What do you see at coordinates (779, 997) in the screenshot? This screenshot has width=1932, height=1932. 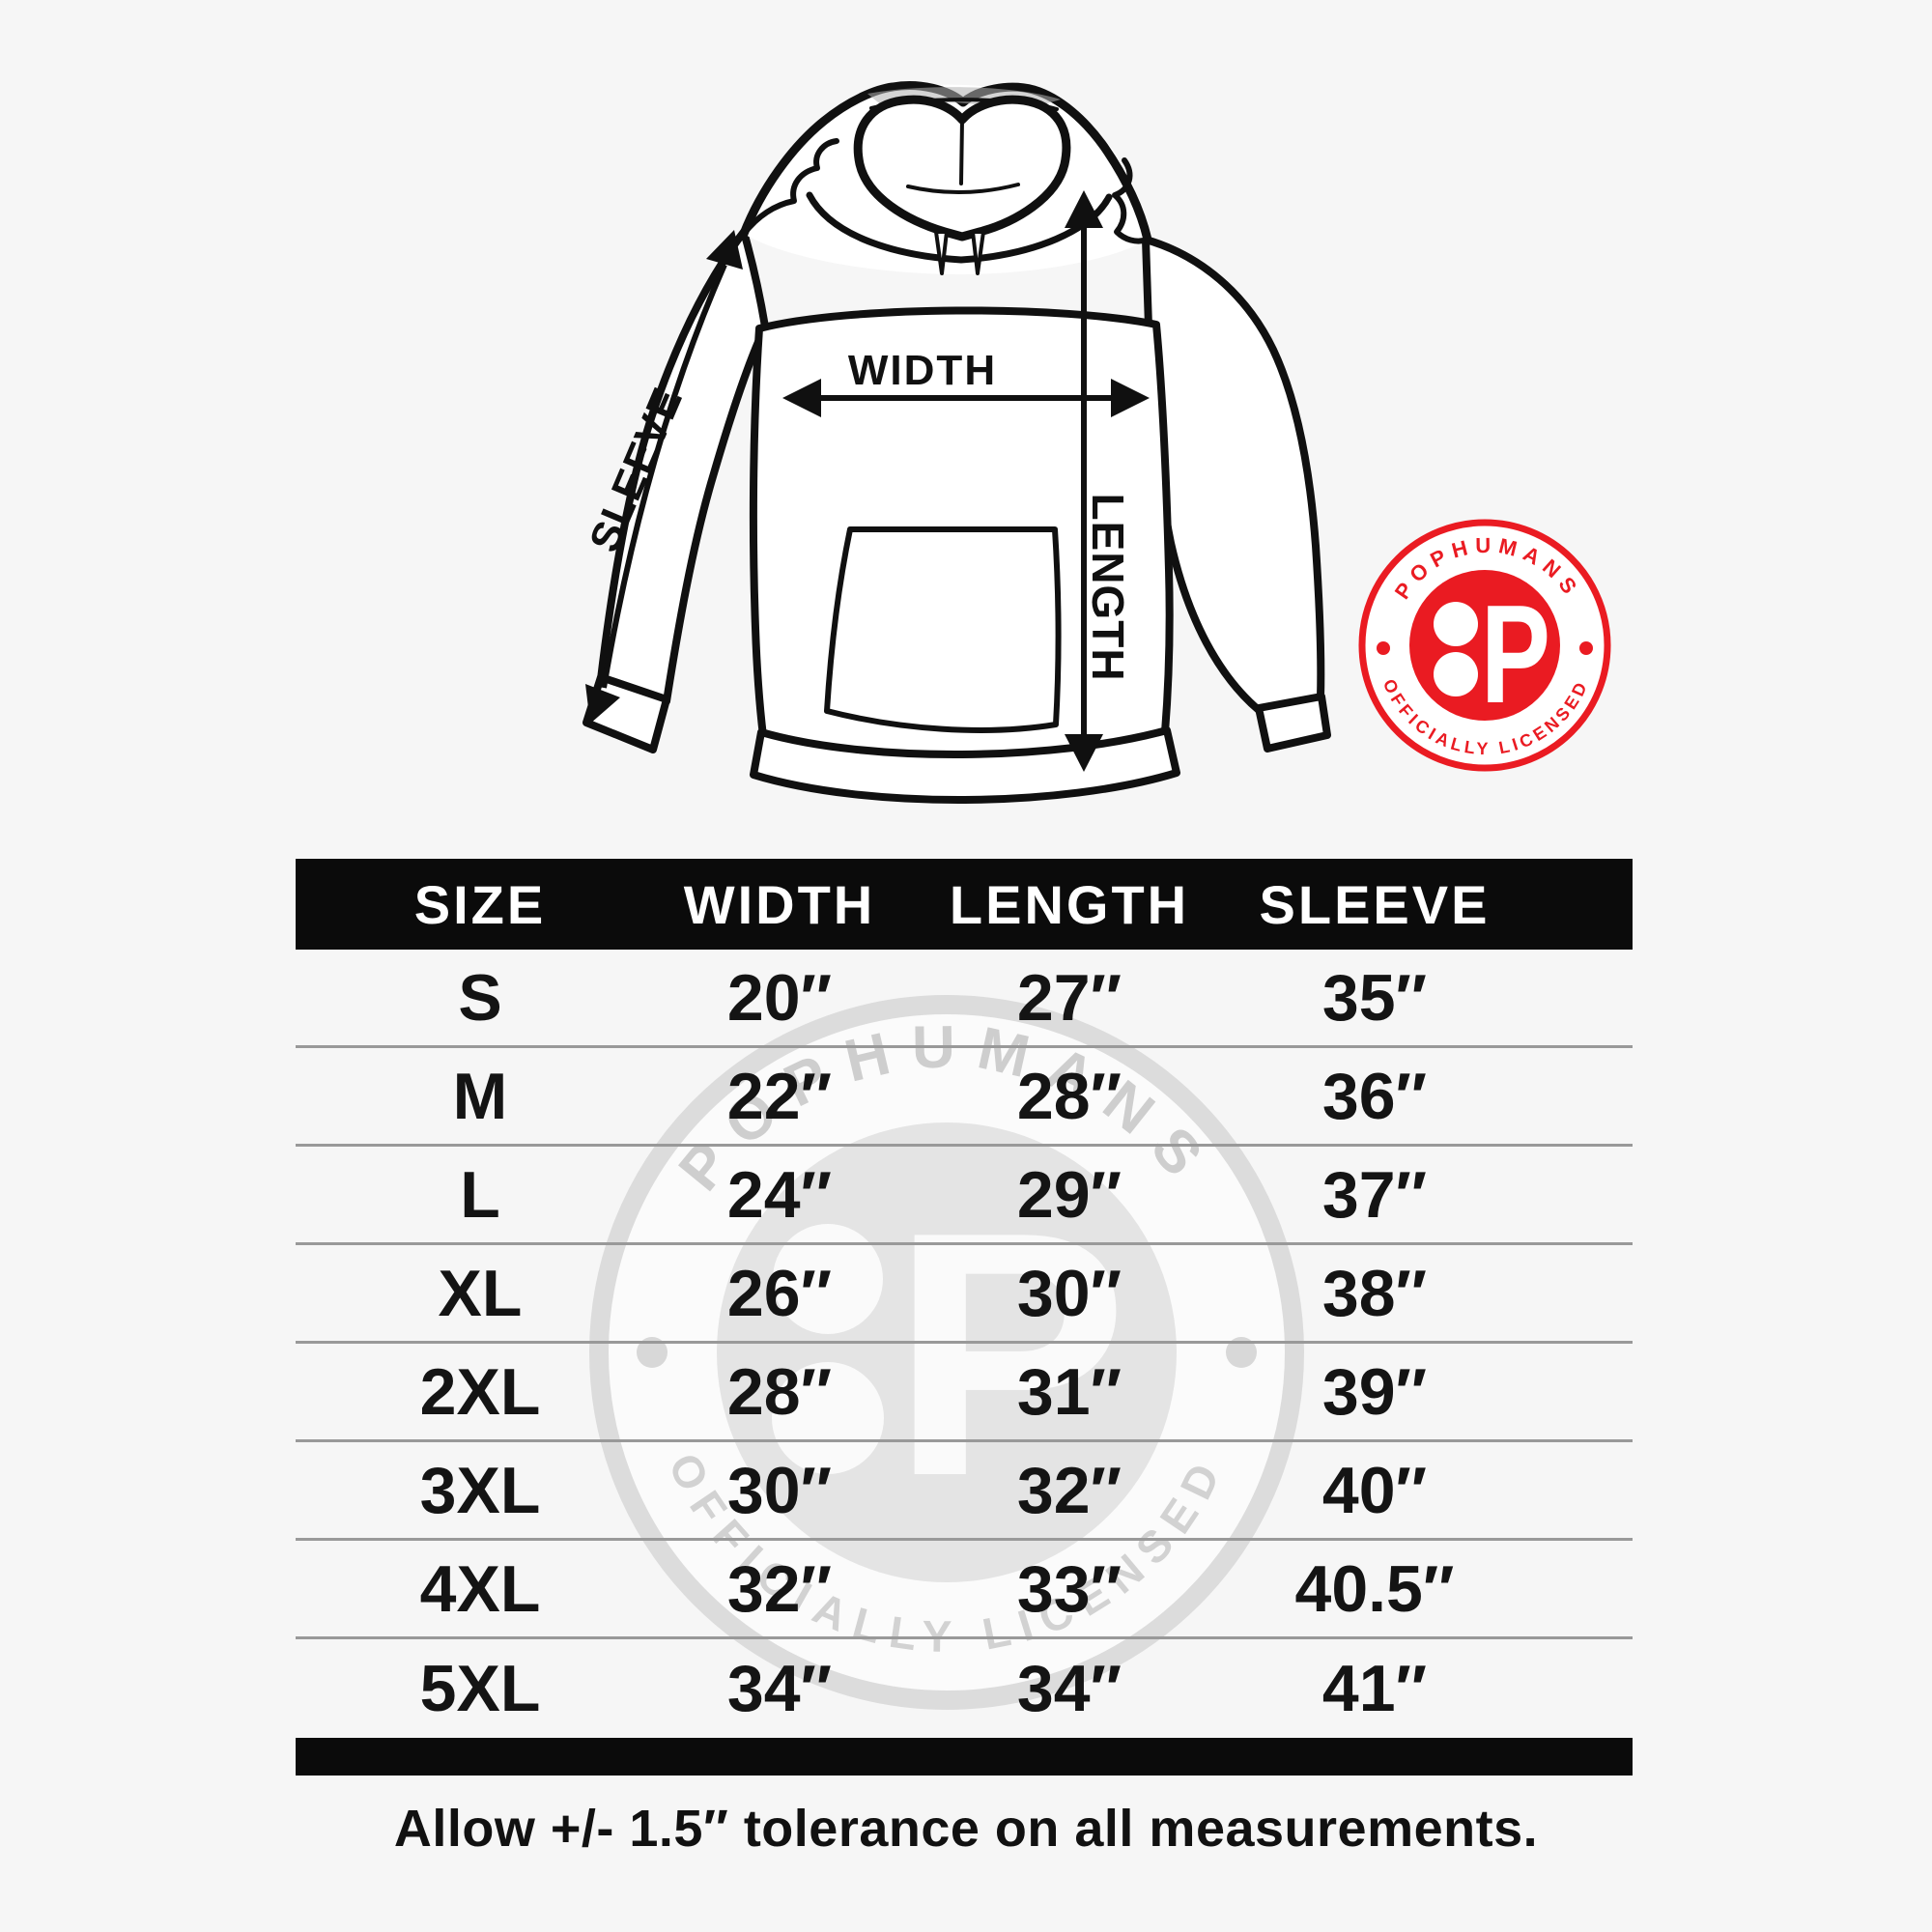 I see `cell-width: 20″` at bounding box center [779, 997].